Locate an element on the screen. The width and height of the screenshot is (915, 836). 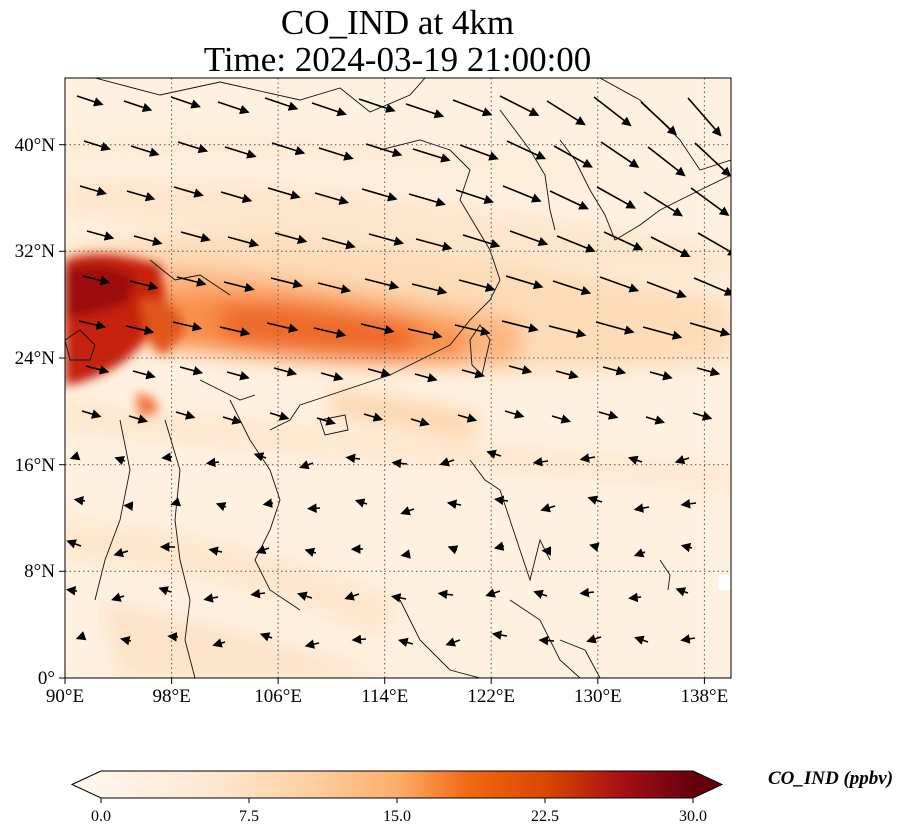
colorbar-extend-min is located at coordinates (86, 784).